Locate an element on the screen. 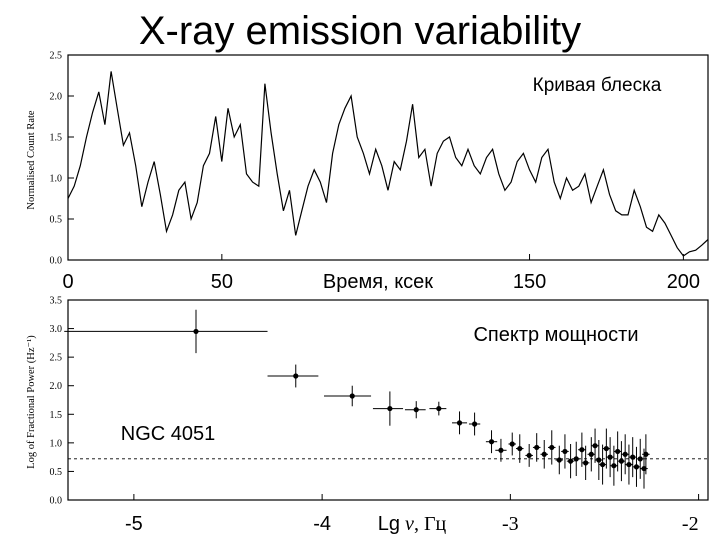 The image size is (720, 540). slide-title: X-ray emission variability is located at coordinates (360, 31).